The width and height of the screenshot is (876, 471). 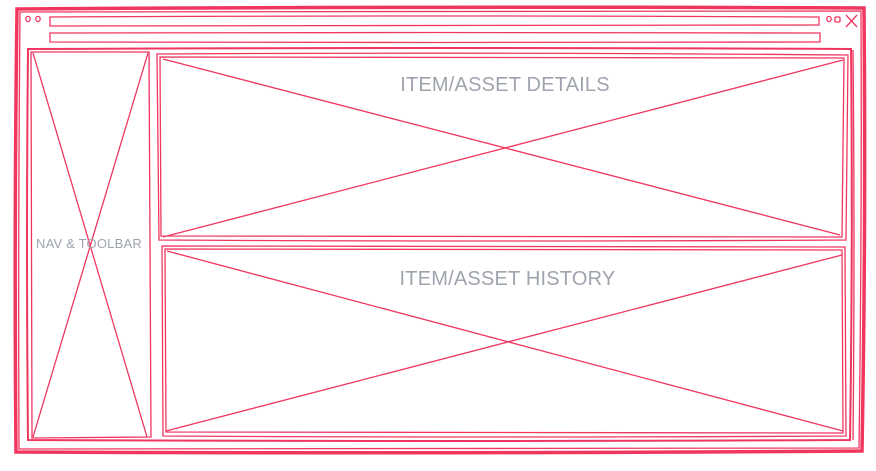 What do you see at coordinates (829, 19) in the screenshot?
I see `minimize-dot` at bounding box center [829, 19].